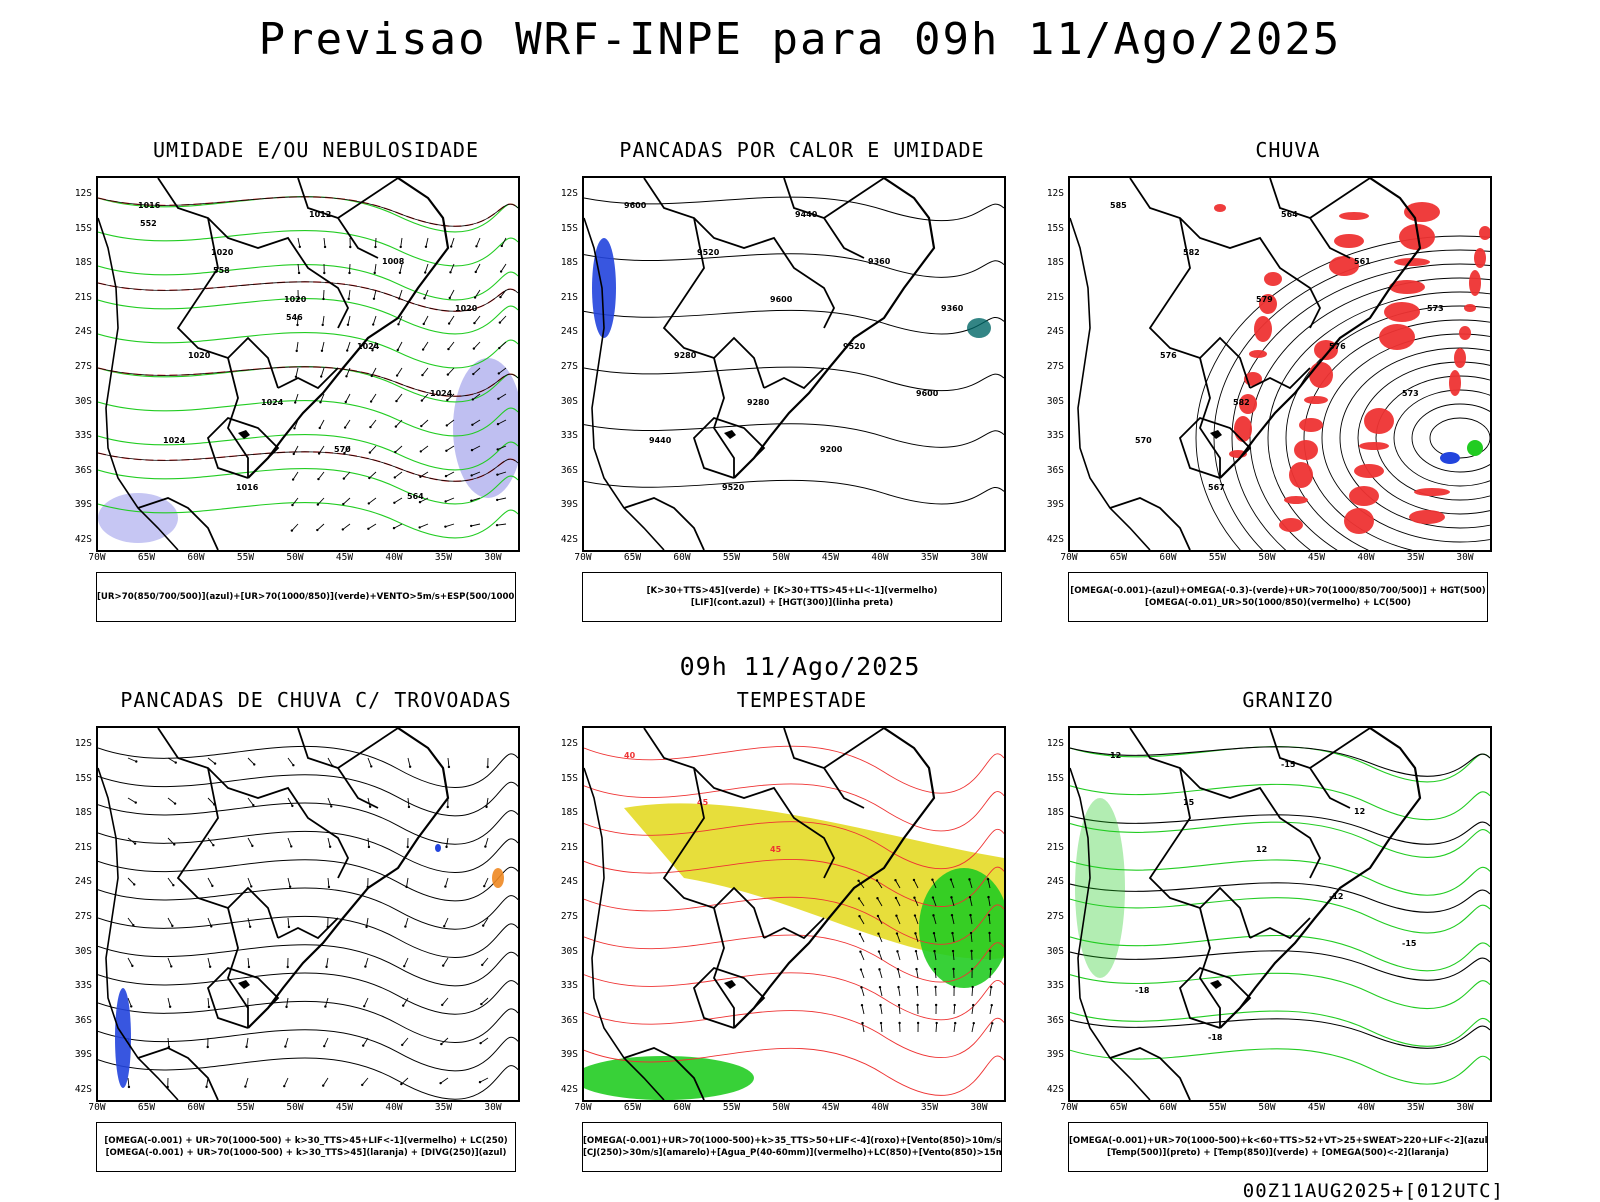  I want to click on svg-text: -15, so click(1409, 943).